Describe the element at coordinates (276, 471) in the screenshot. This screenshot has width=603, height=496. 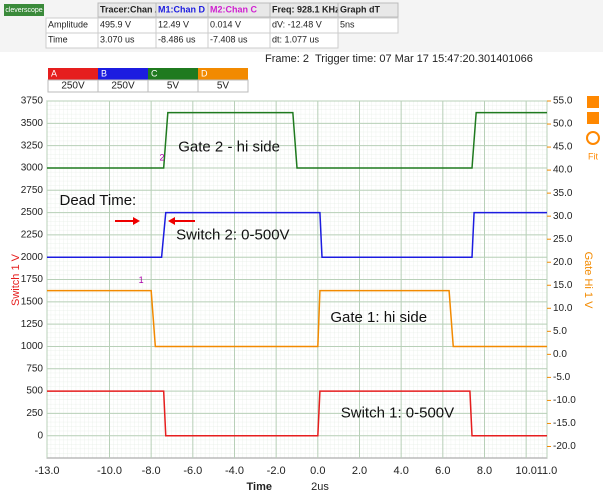
I see `x-tick-label: -2.0` at that location.